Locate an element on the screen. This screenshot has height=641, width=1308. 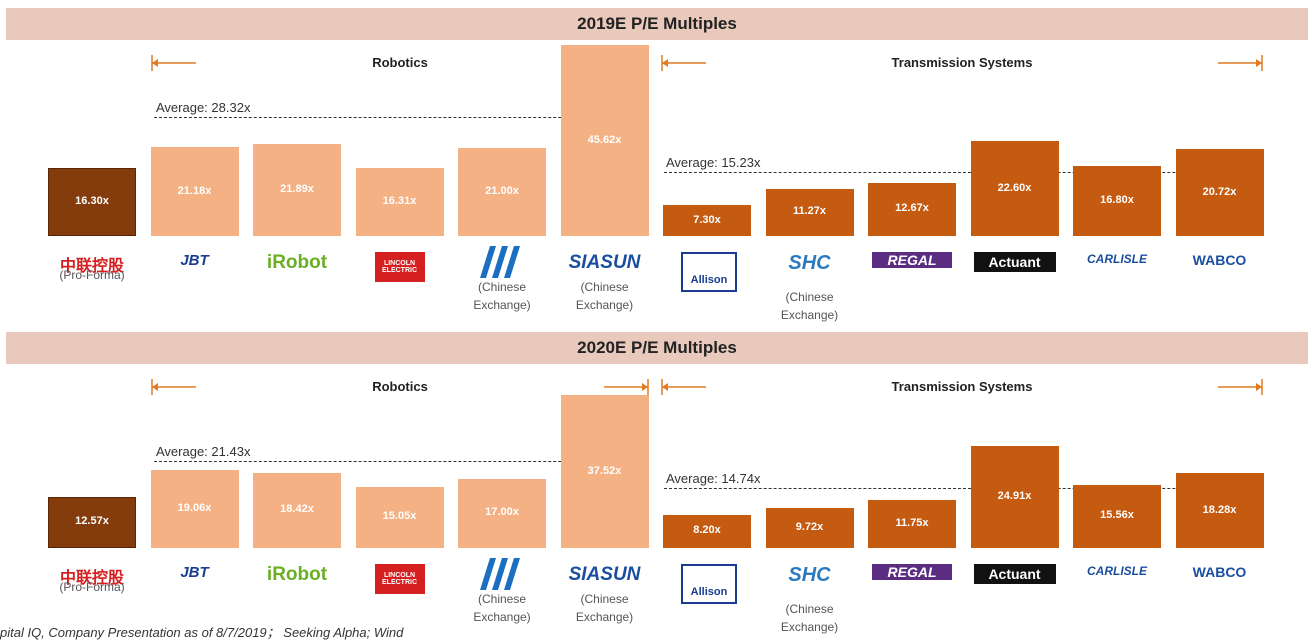
value-label: 11.27x is located at coordinates (809, 211).